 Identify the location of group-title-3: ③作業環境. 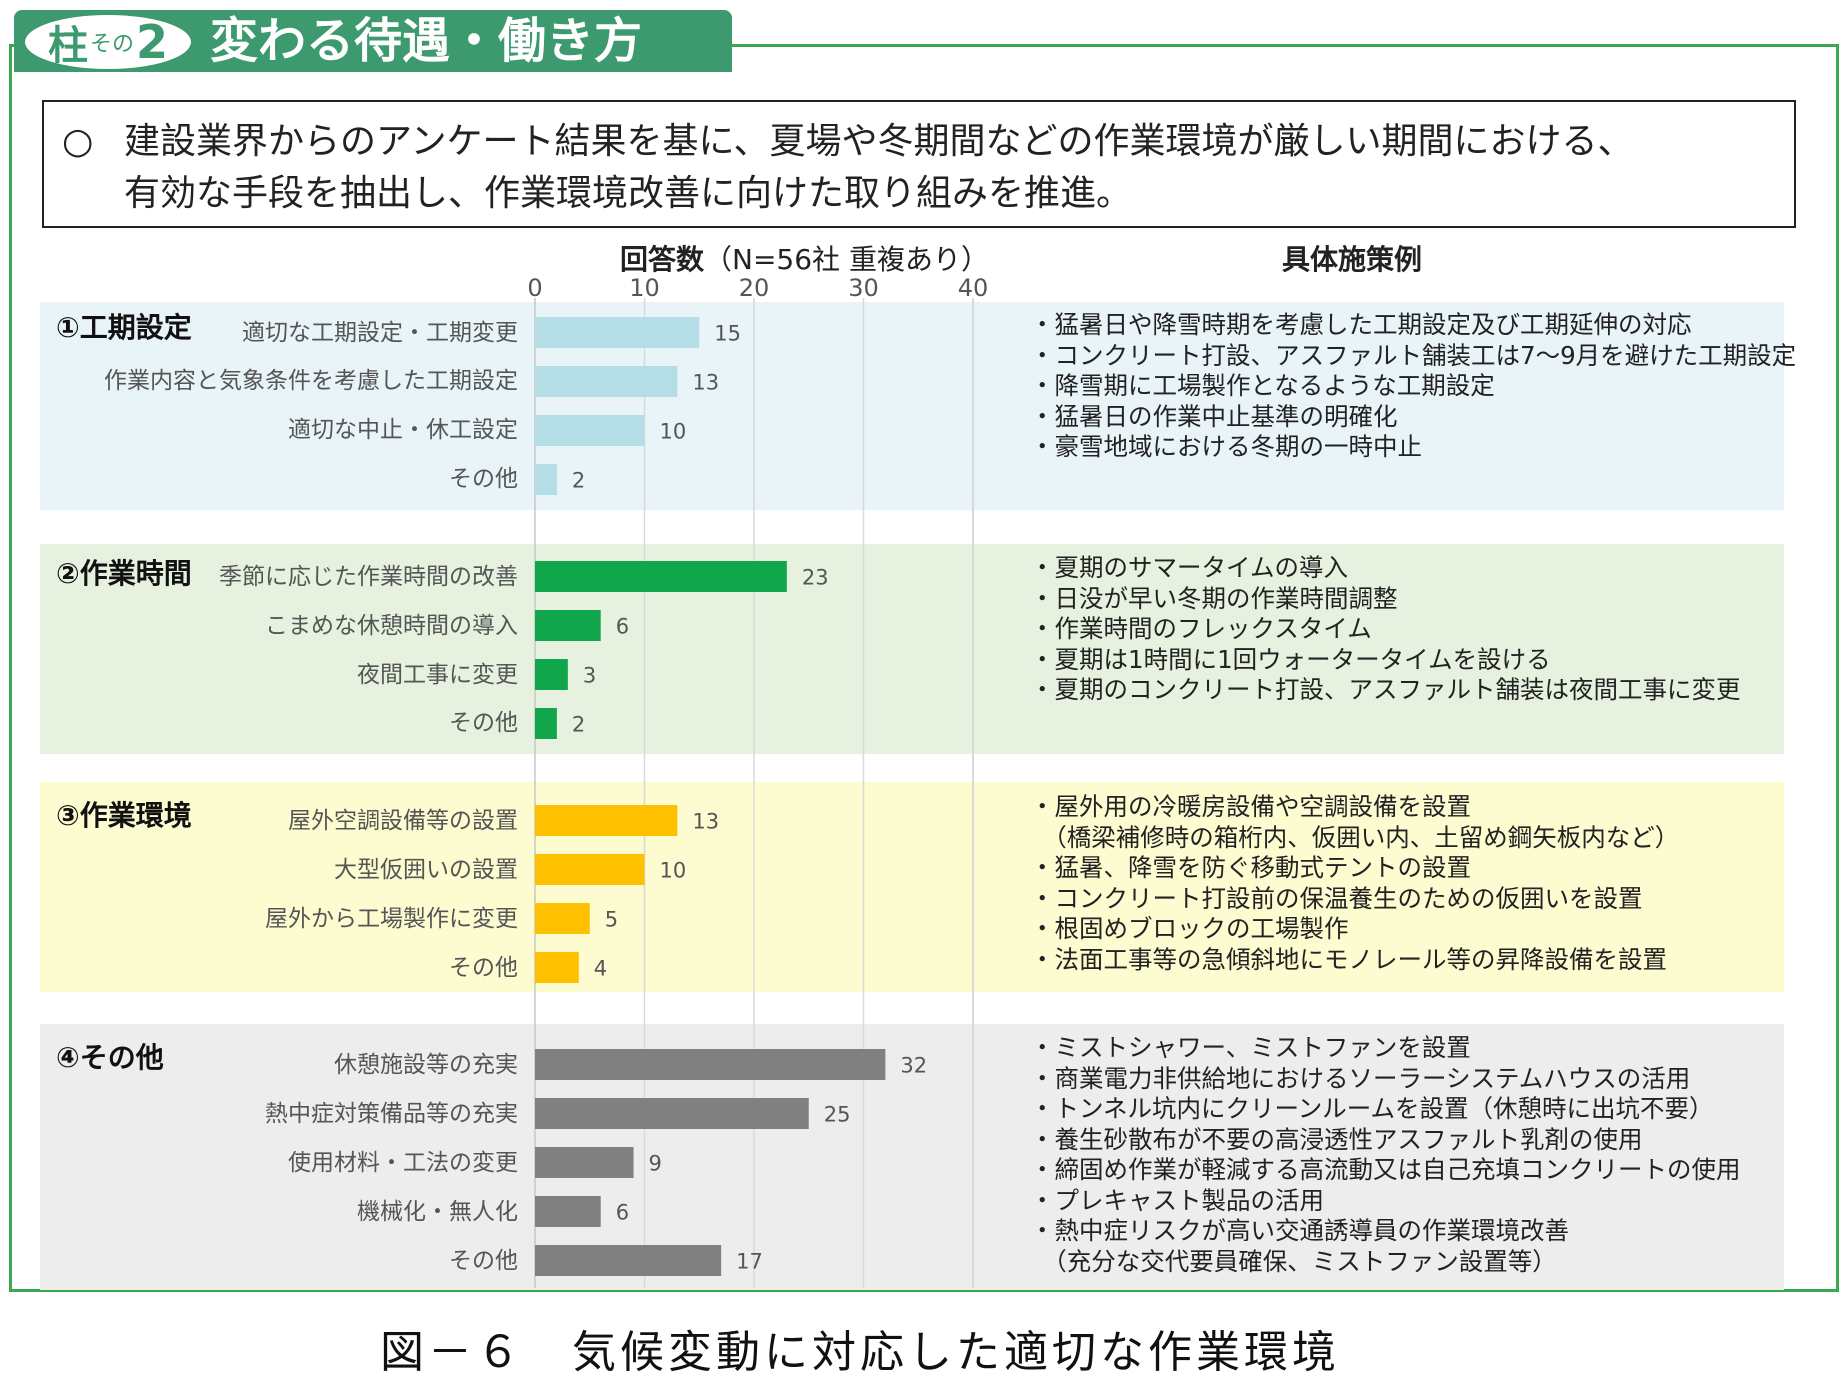
(124, 815).